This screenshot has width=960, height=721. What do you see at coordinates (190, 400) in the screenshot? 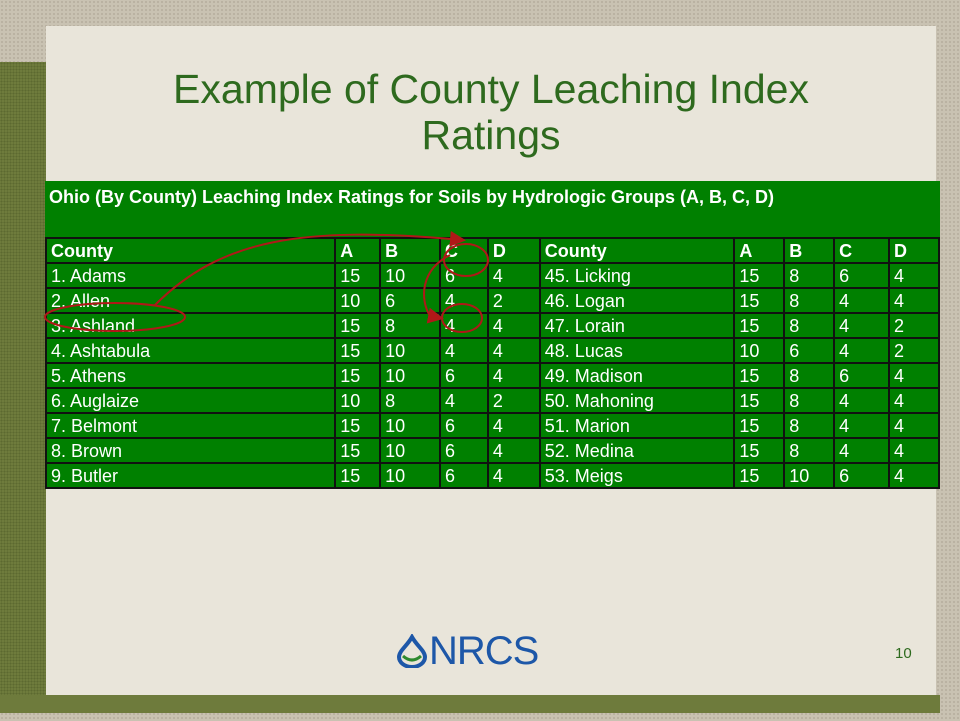
I see `table-cell: 6. Auglaize` at bounding box center [190, 400].